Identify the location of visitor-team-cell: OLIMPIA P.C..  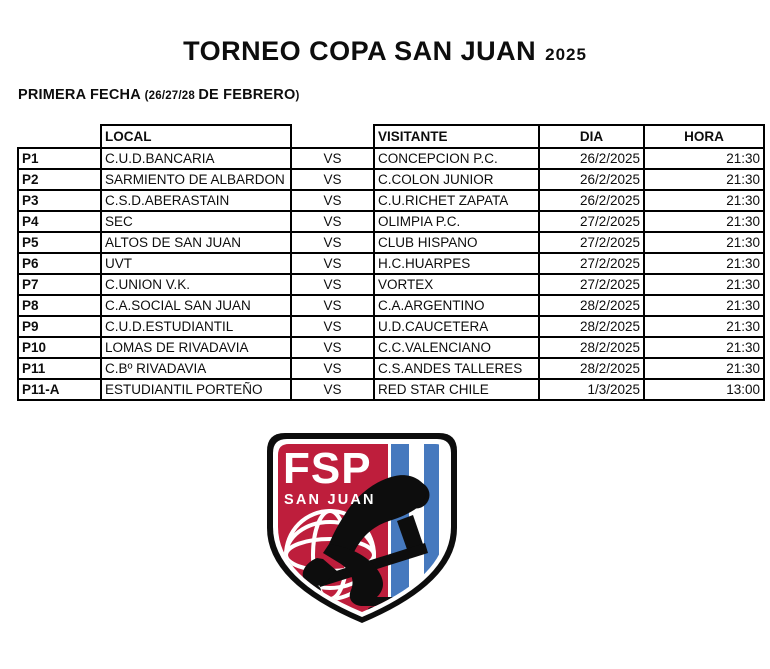
(456, 221).